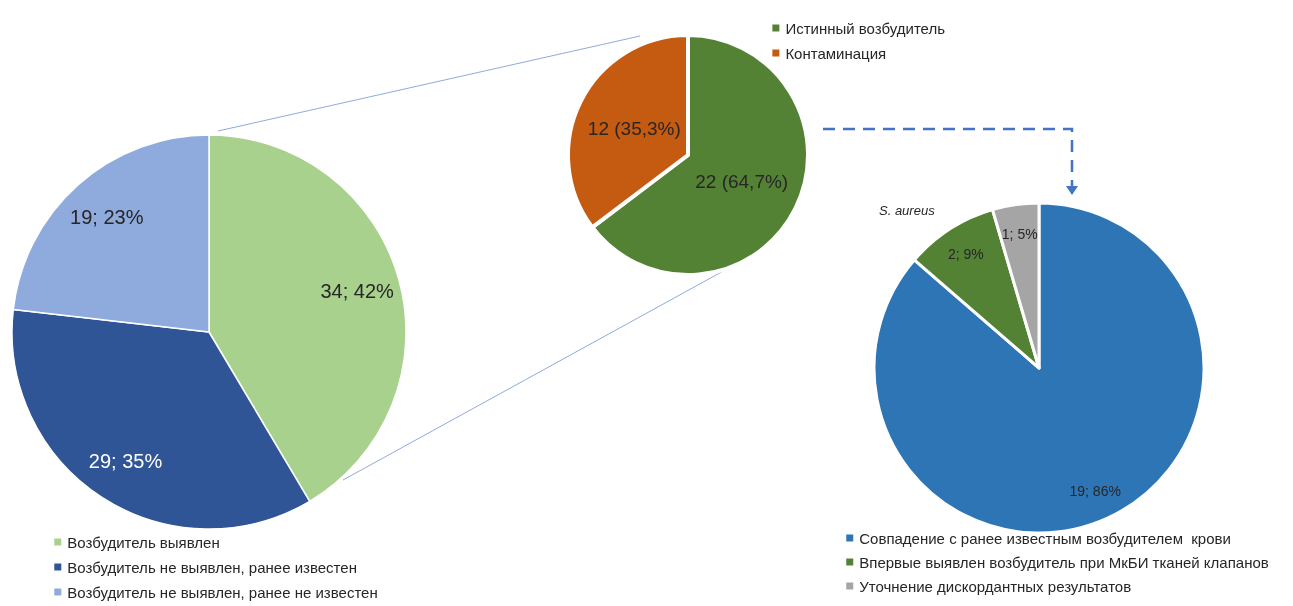 This screenshot has width=1293, height=606. I want to click on legend-label: Впервые выявлен возбудитель при МкБИ тканей клапанов, so click(1064, 562).